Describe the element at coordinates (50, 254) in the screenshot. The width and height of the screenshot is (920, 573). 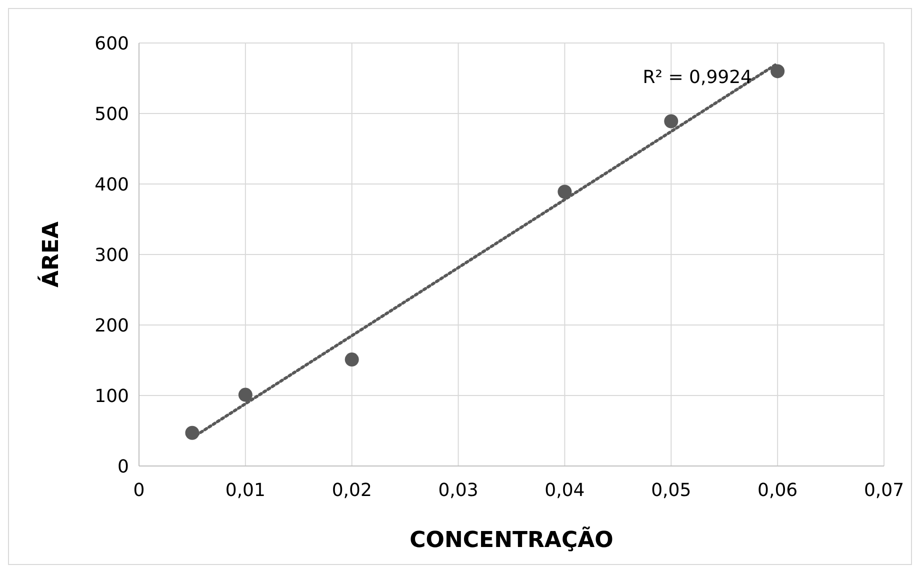
I see `y-axis-title: ÁREA` at that location.